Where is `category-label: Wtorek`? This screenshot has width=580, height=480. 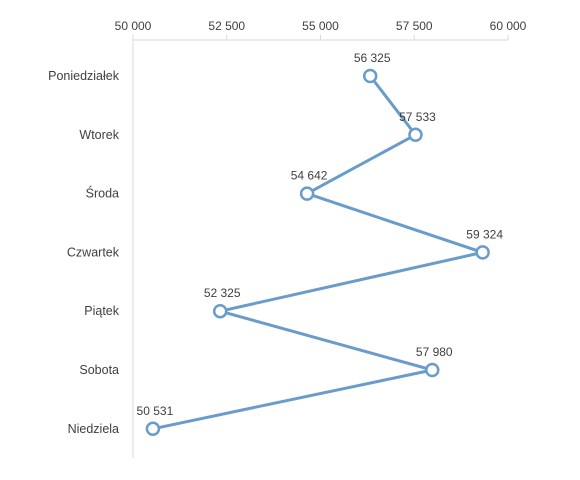
category-label: Wtorek is located at coordinates (99, 135).